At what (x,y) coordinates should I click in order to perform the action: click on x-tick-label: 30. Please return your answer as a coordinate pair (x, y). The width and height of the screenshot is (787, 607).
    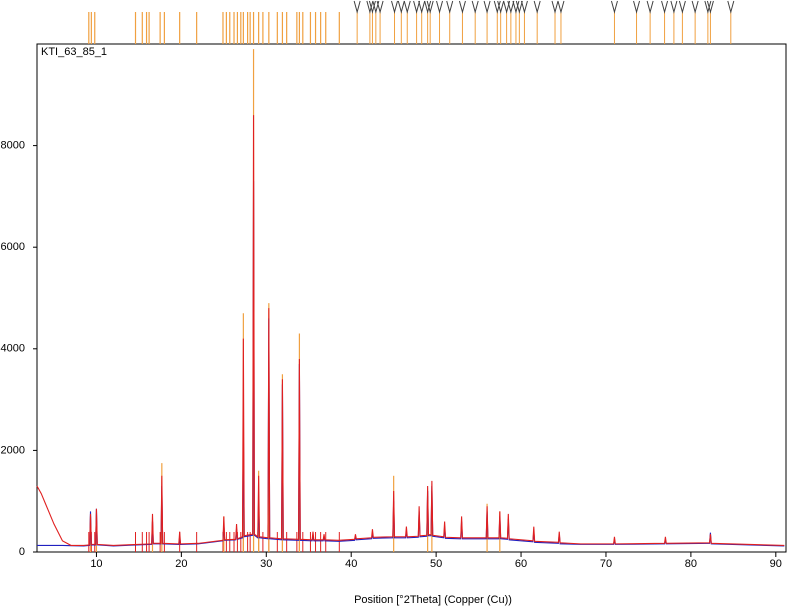
    Looking at the image, I should click on (266, 564).